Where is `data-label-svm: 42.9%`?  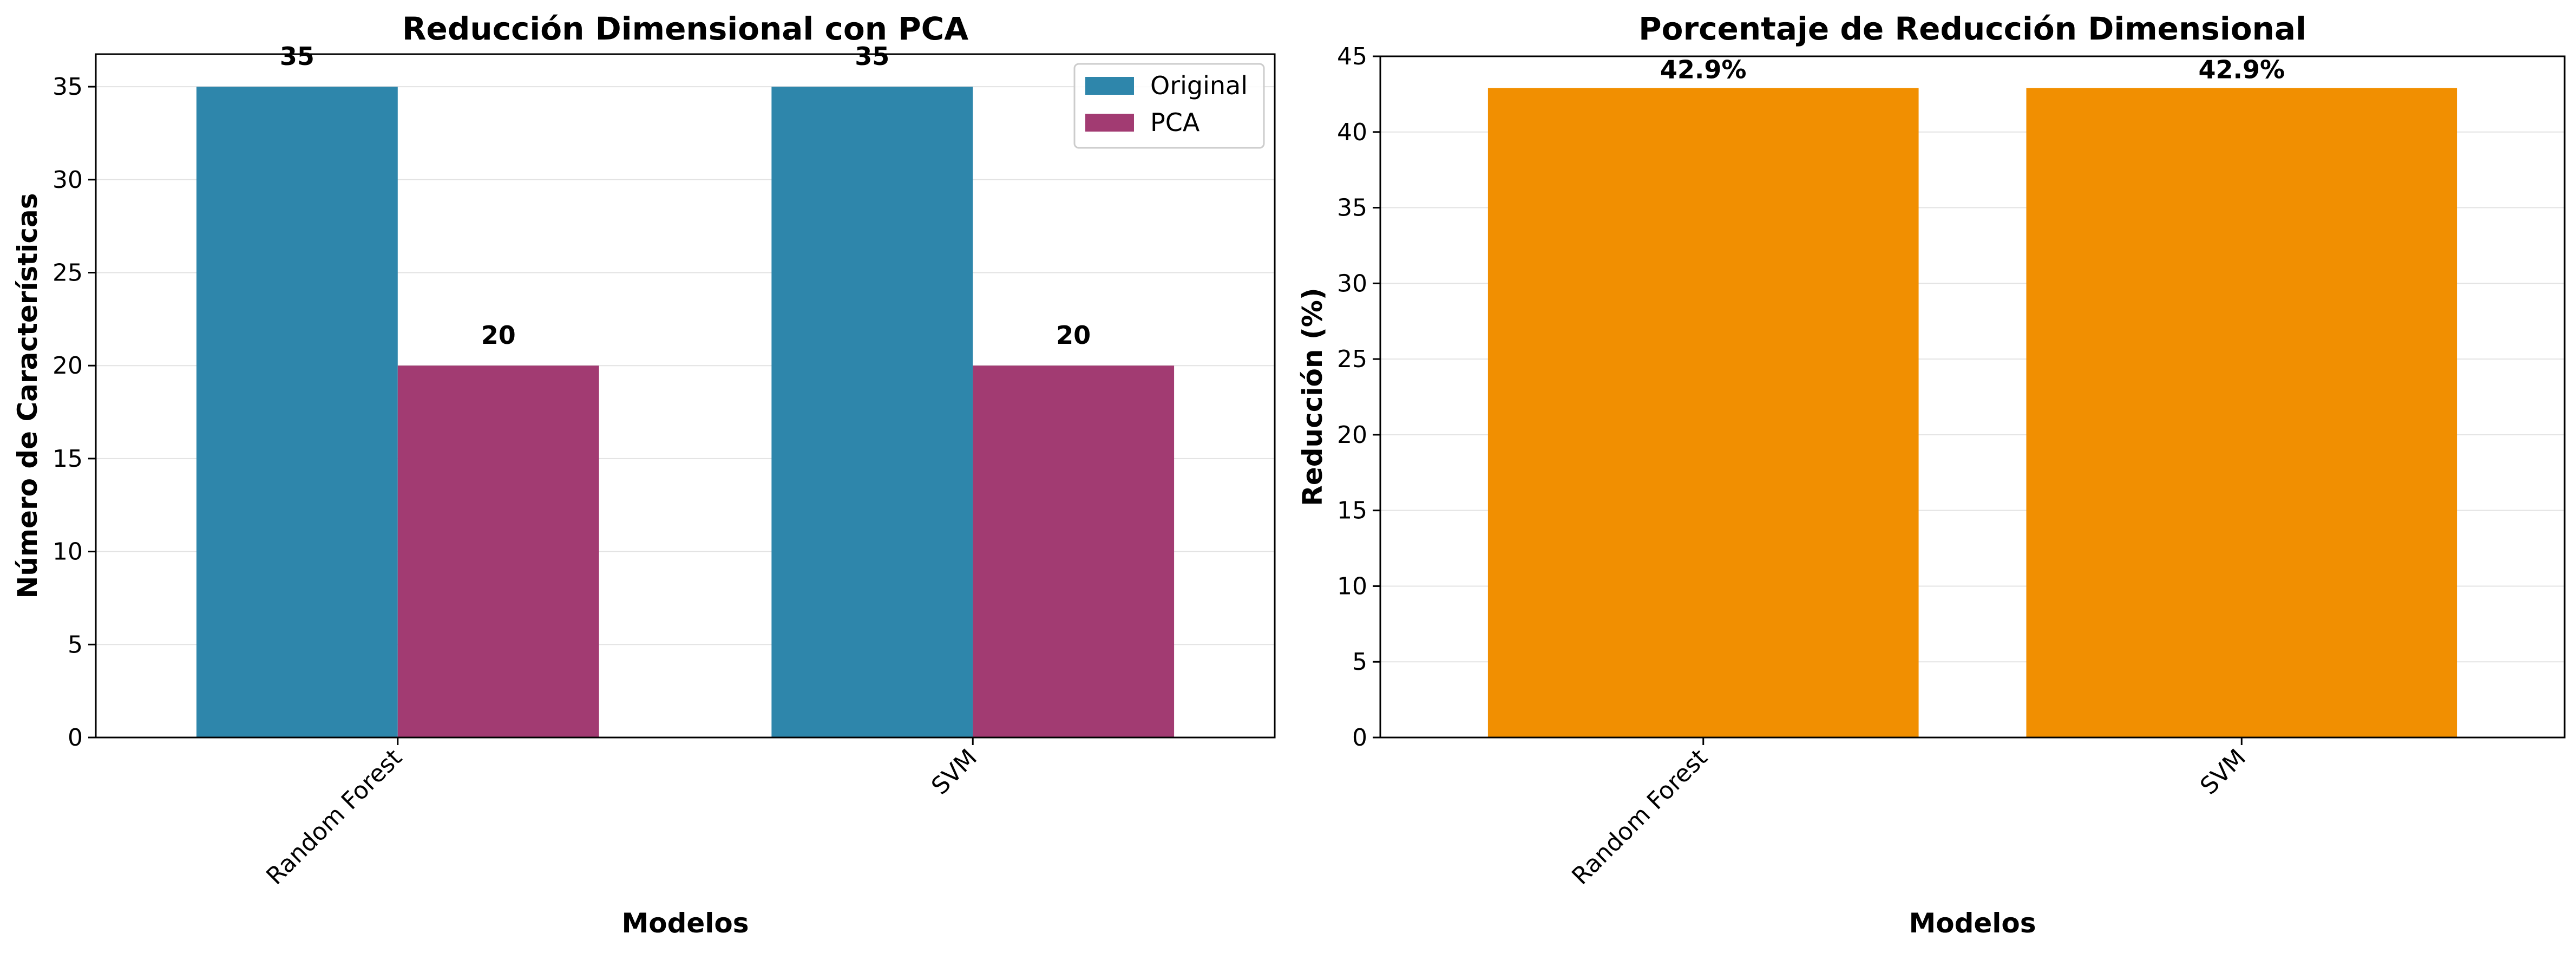
data-label-svm: 42.9% is located at coordinates (2241, 69).